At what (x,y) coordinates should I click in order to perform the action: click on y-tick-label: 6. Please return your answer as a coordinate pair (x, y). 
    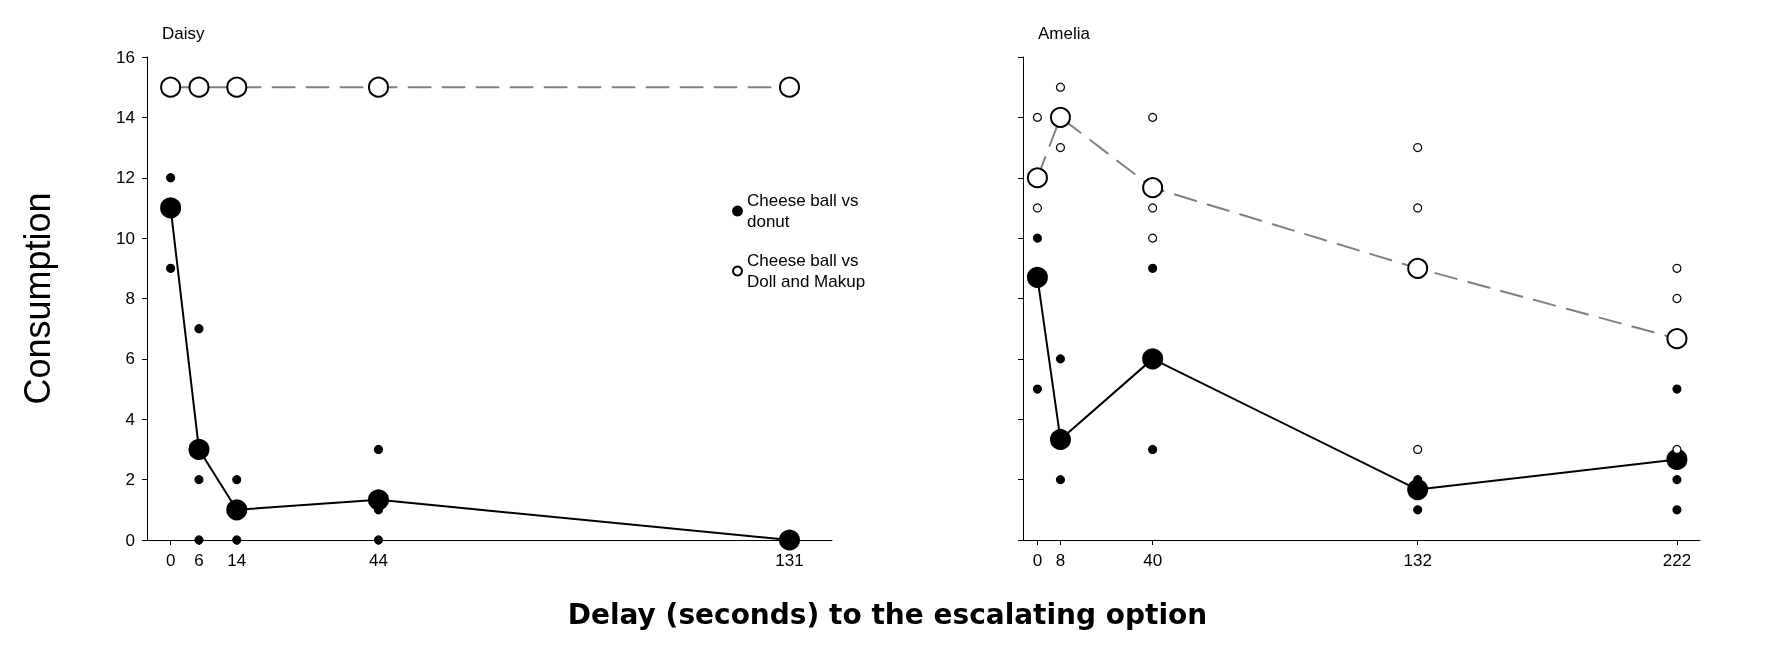
    Looking at the image, I should click on (130, 359).